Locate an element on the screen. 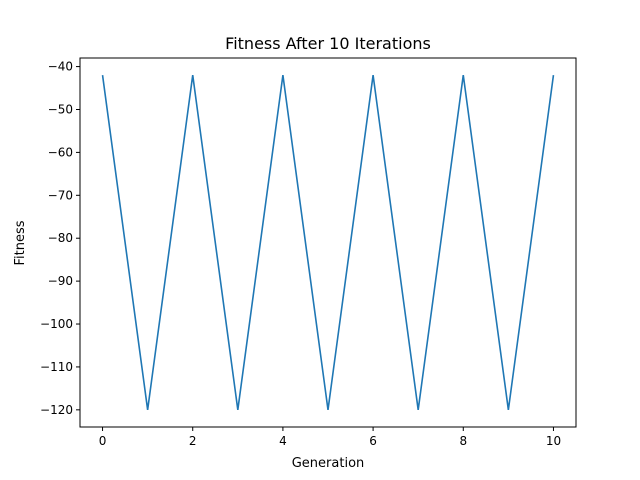  y-axis-ticks: −40 −50 −60 −70 −80 −90 −100 −110 −120 is located at coordinates (60, 238).